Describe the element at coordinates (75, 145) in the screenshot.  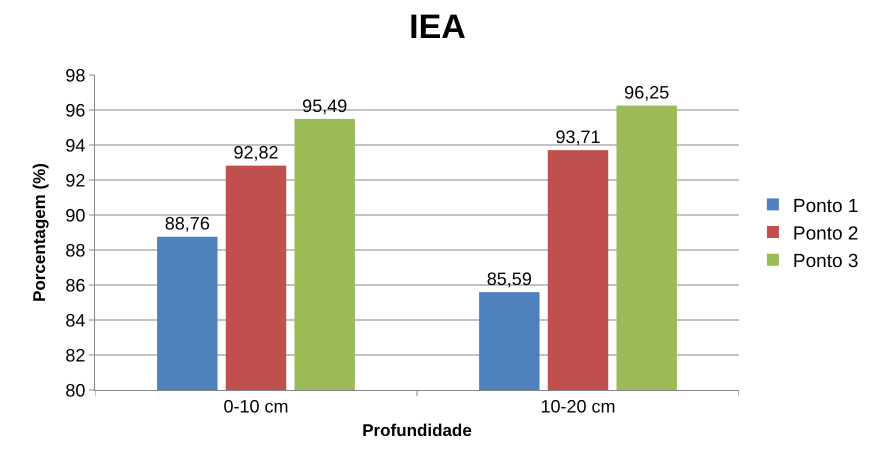
I see `y-tick-label: 94` at that location.